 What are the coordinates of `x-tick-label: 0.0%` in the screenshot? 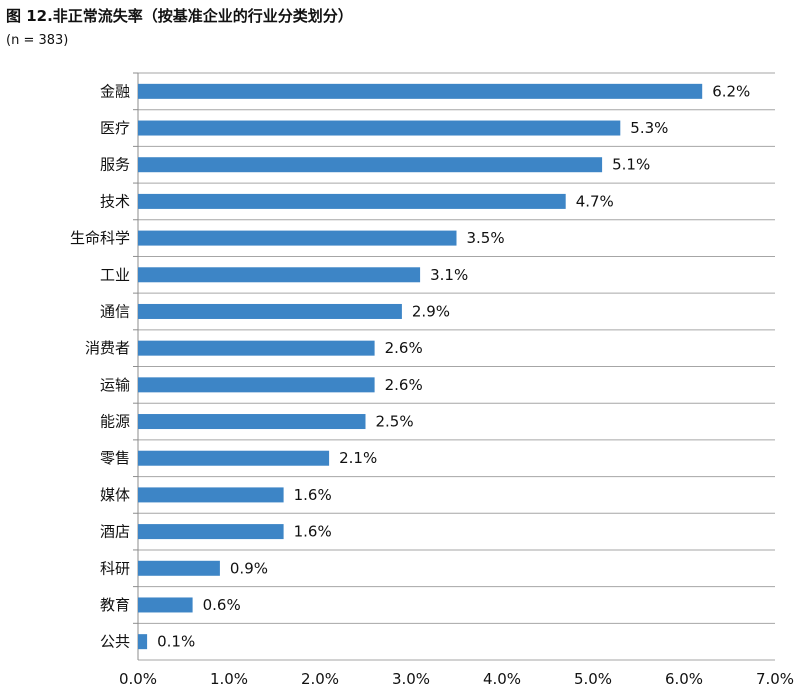 It's located at (138, 679).